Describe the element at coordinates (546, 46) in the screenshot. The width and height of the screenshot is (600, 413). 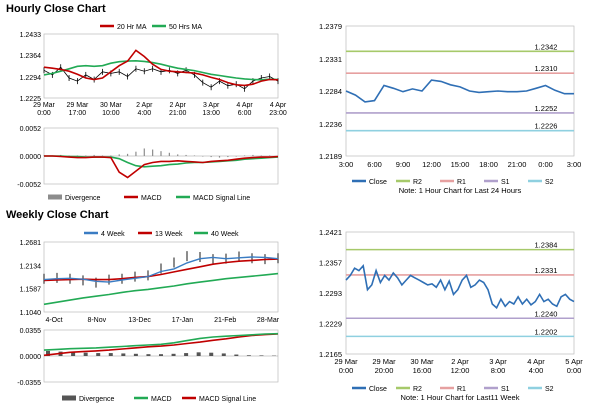
I see `level-label-r2: 1.2342` at that location.